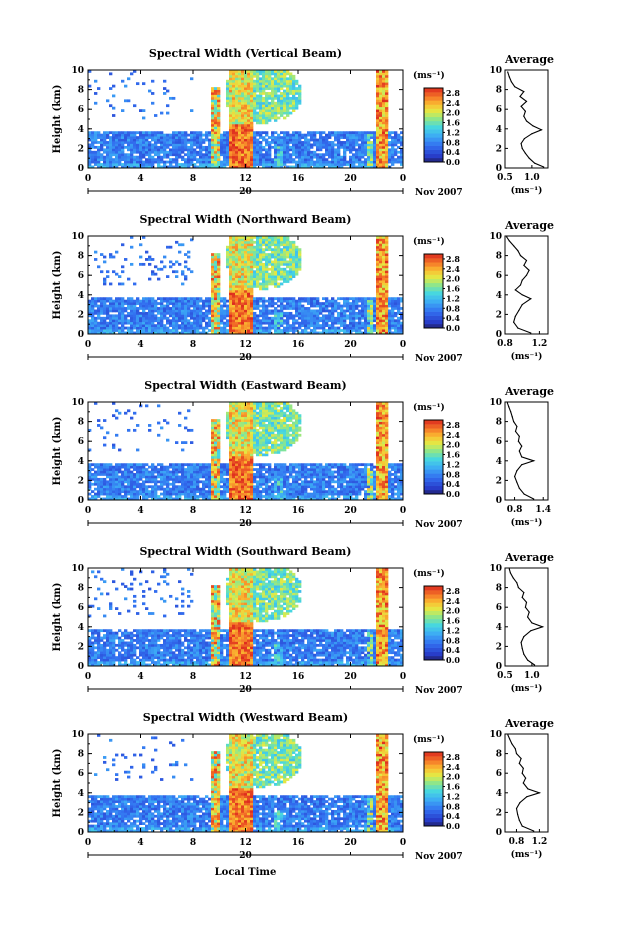 Image resolution: width=620 pixels, height=933 pixels. Describe the element at coordinates (499, 130) in the screenshot. I see `average-y-tick-label: 4` at that location.